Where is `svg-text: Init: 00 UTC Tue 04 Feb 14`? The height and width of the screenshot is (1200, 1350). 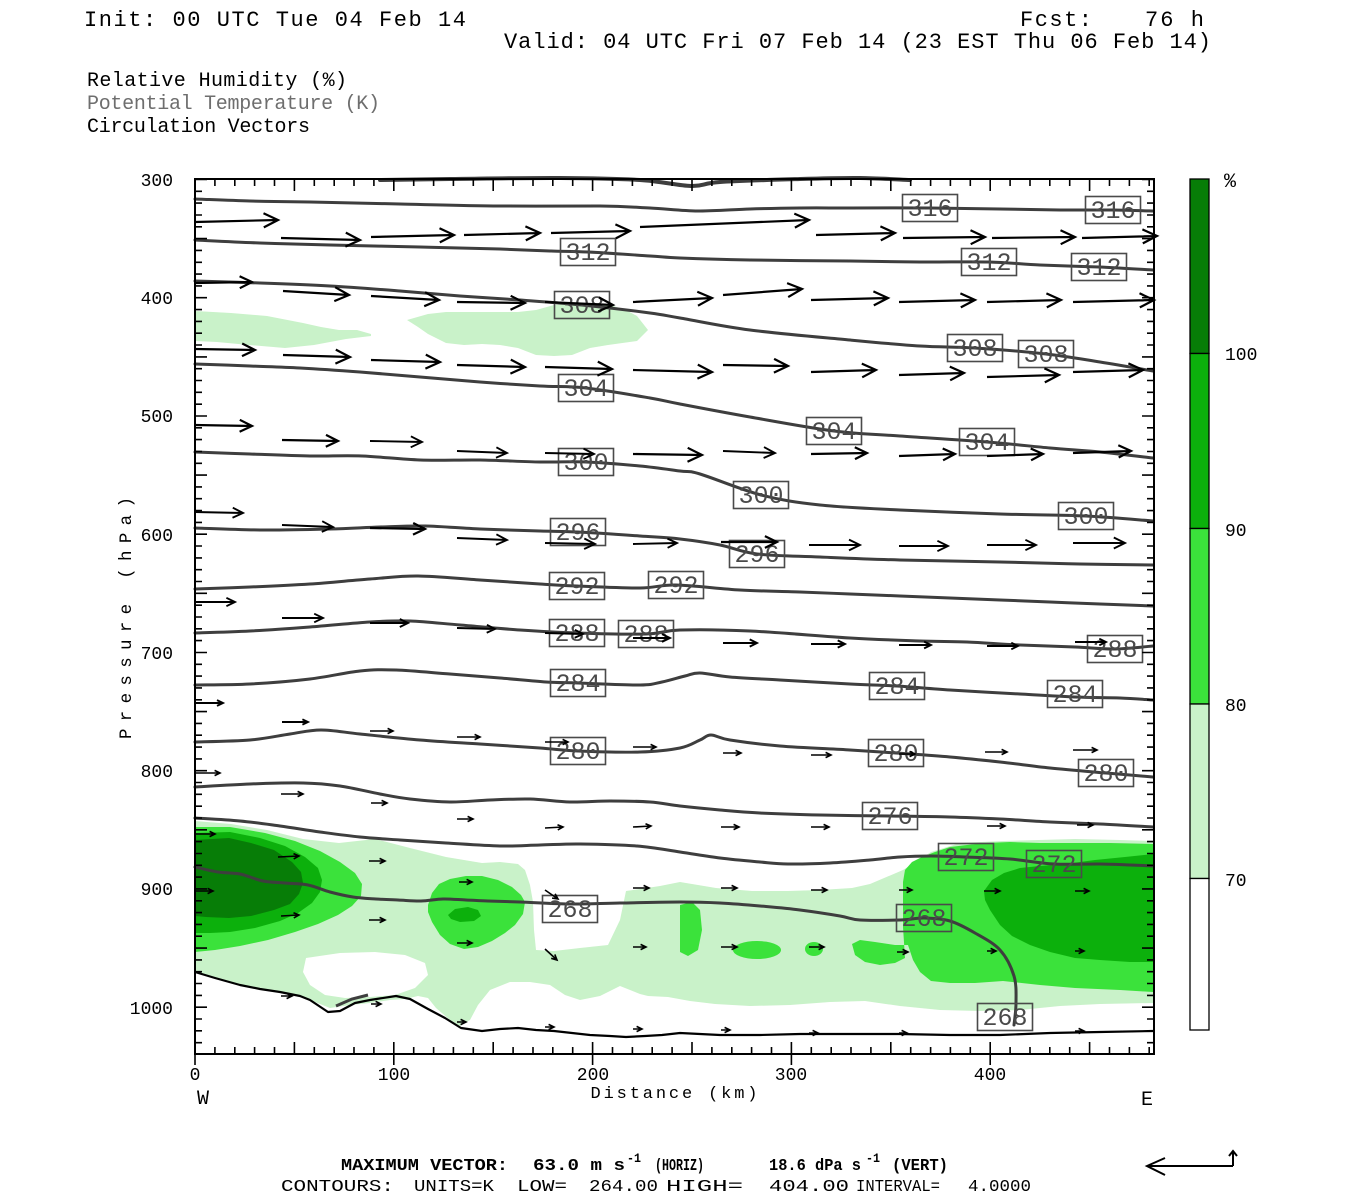
svg-text: Init: 00 UTC Tue 04 Feb 14 is located at coordinates (275, 20).